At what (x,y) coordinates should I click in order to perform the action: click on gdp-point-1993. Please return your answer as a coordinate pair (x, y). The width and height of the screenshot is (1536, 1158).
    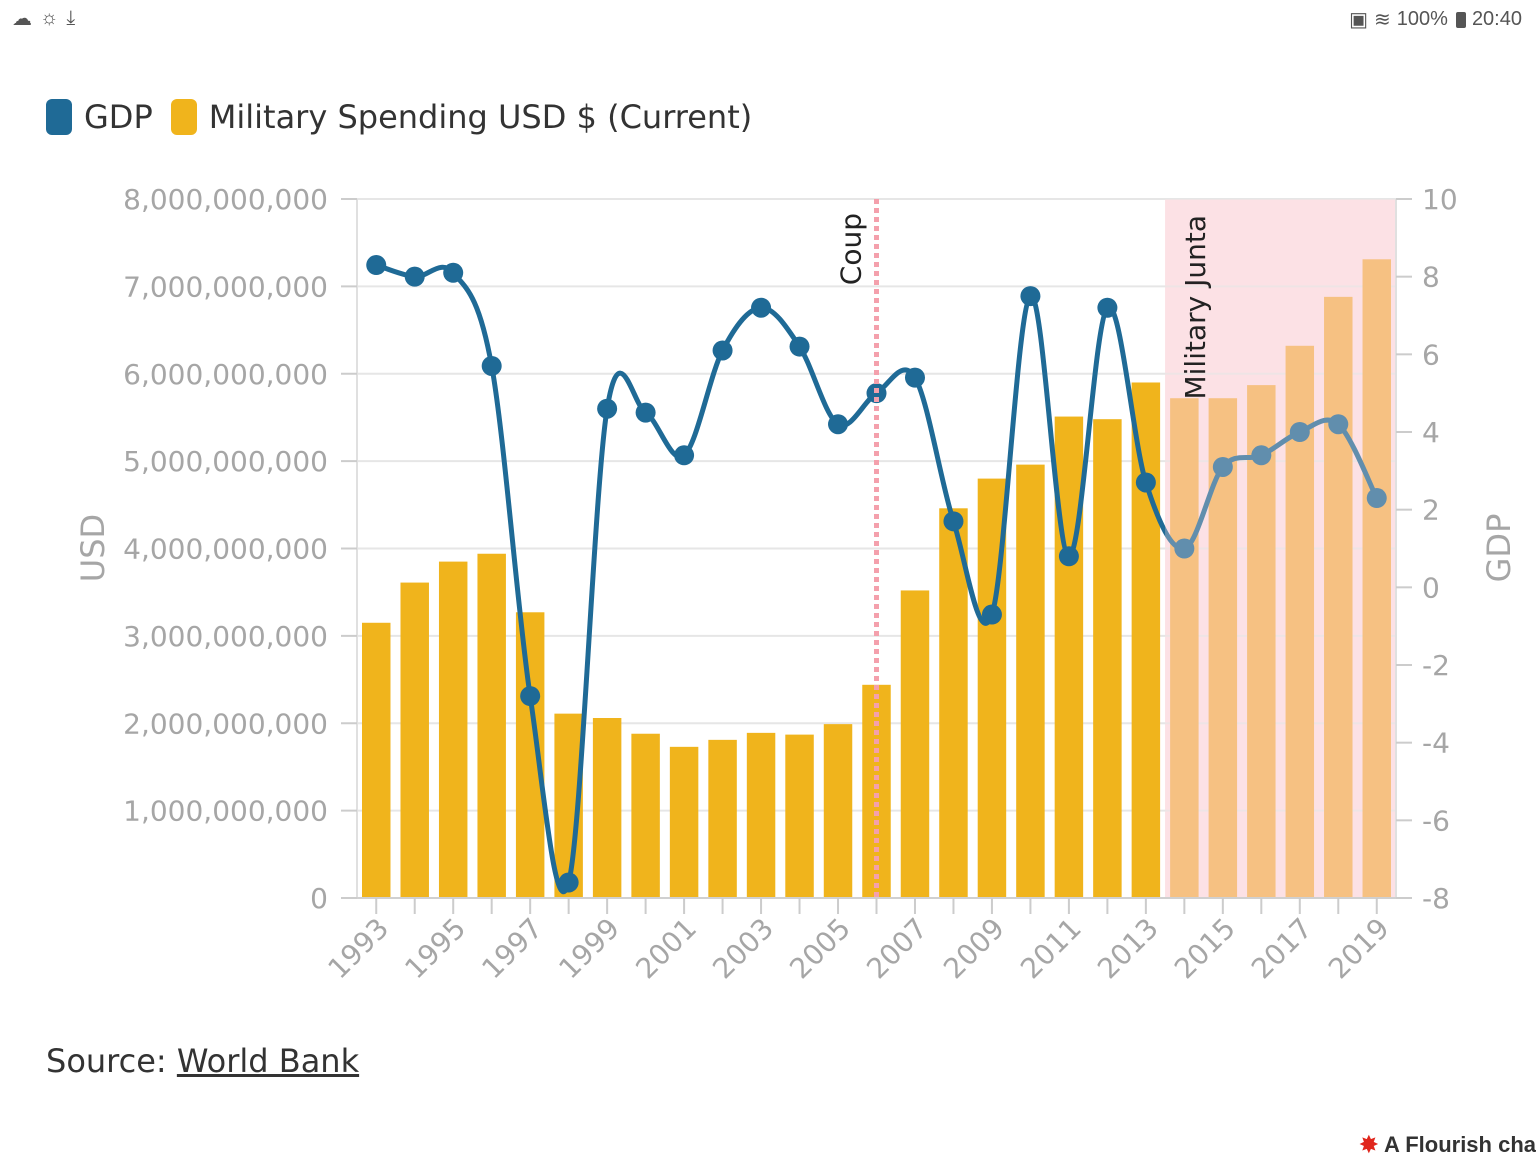
    Looking at the image, I should click on (376, 265).